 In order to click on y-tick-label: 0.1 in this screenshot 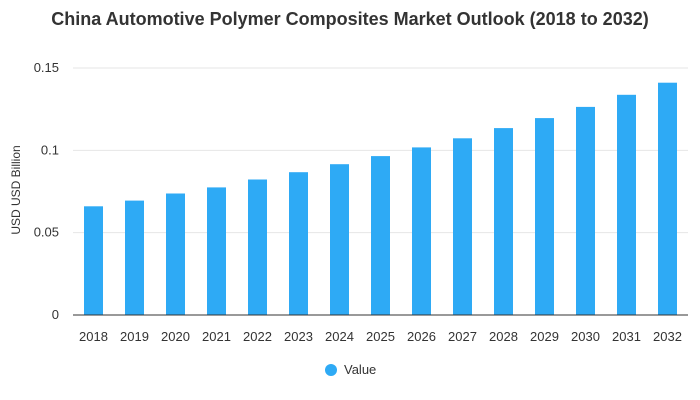, I will do `click(50, 149)`.